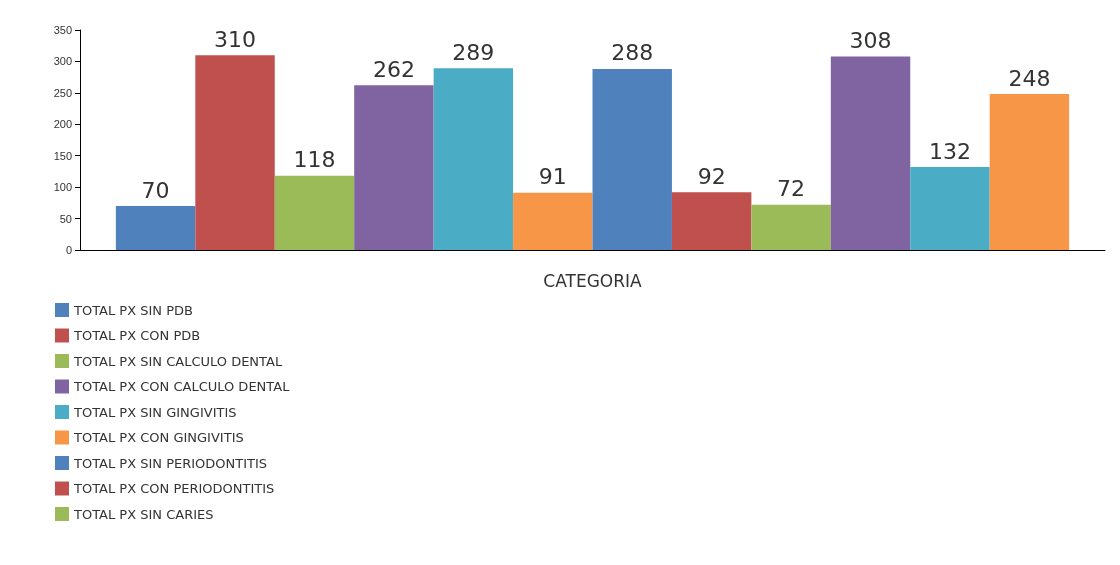  Describe the element at coordinates (65, 218) in the screenshot. I see `y-tick-label: 50` at that location.